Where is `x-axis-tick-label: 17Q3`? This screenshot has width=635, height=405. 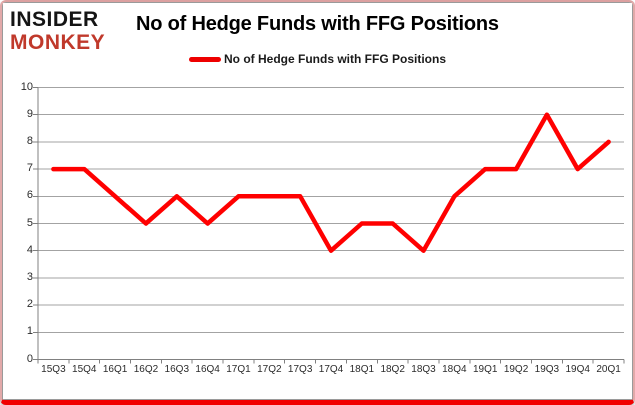 x-axis-tick-label: 17Q3 is located at coordinates (300, 369).